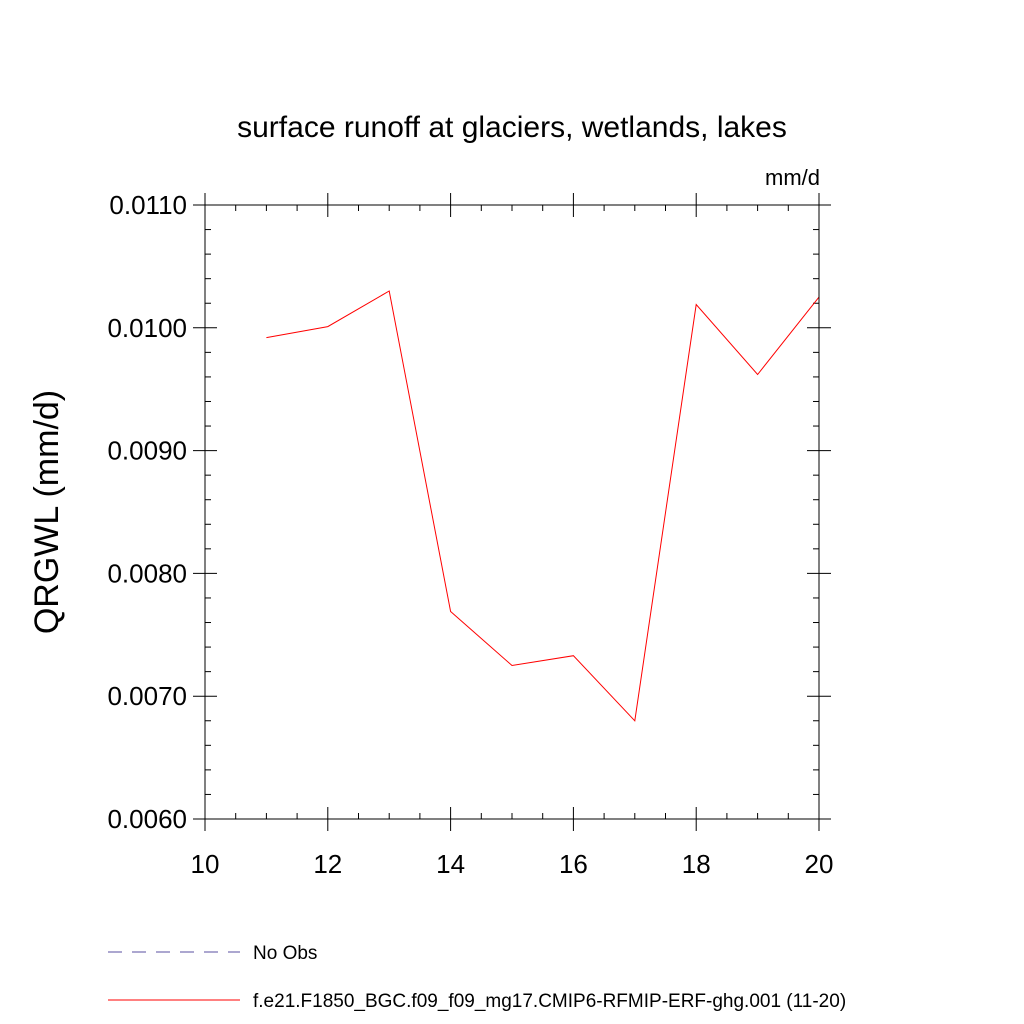 The image size is (1024, 1024). What do you see at coordinates (147, 451) in the screenshot?
I see `y-tick-label: 0.0090` at bounding box center [147, 451].